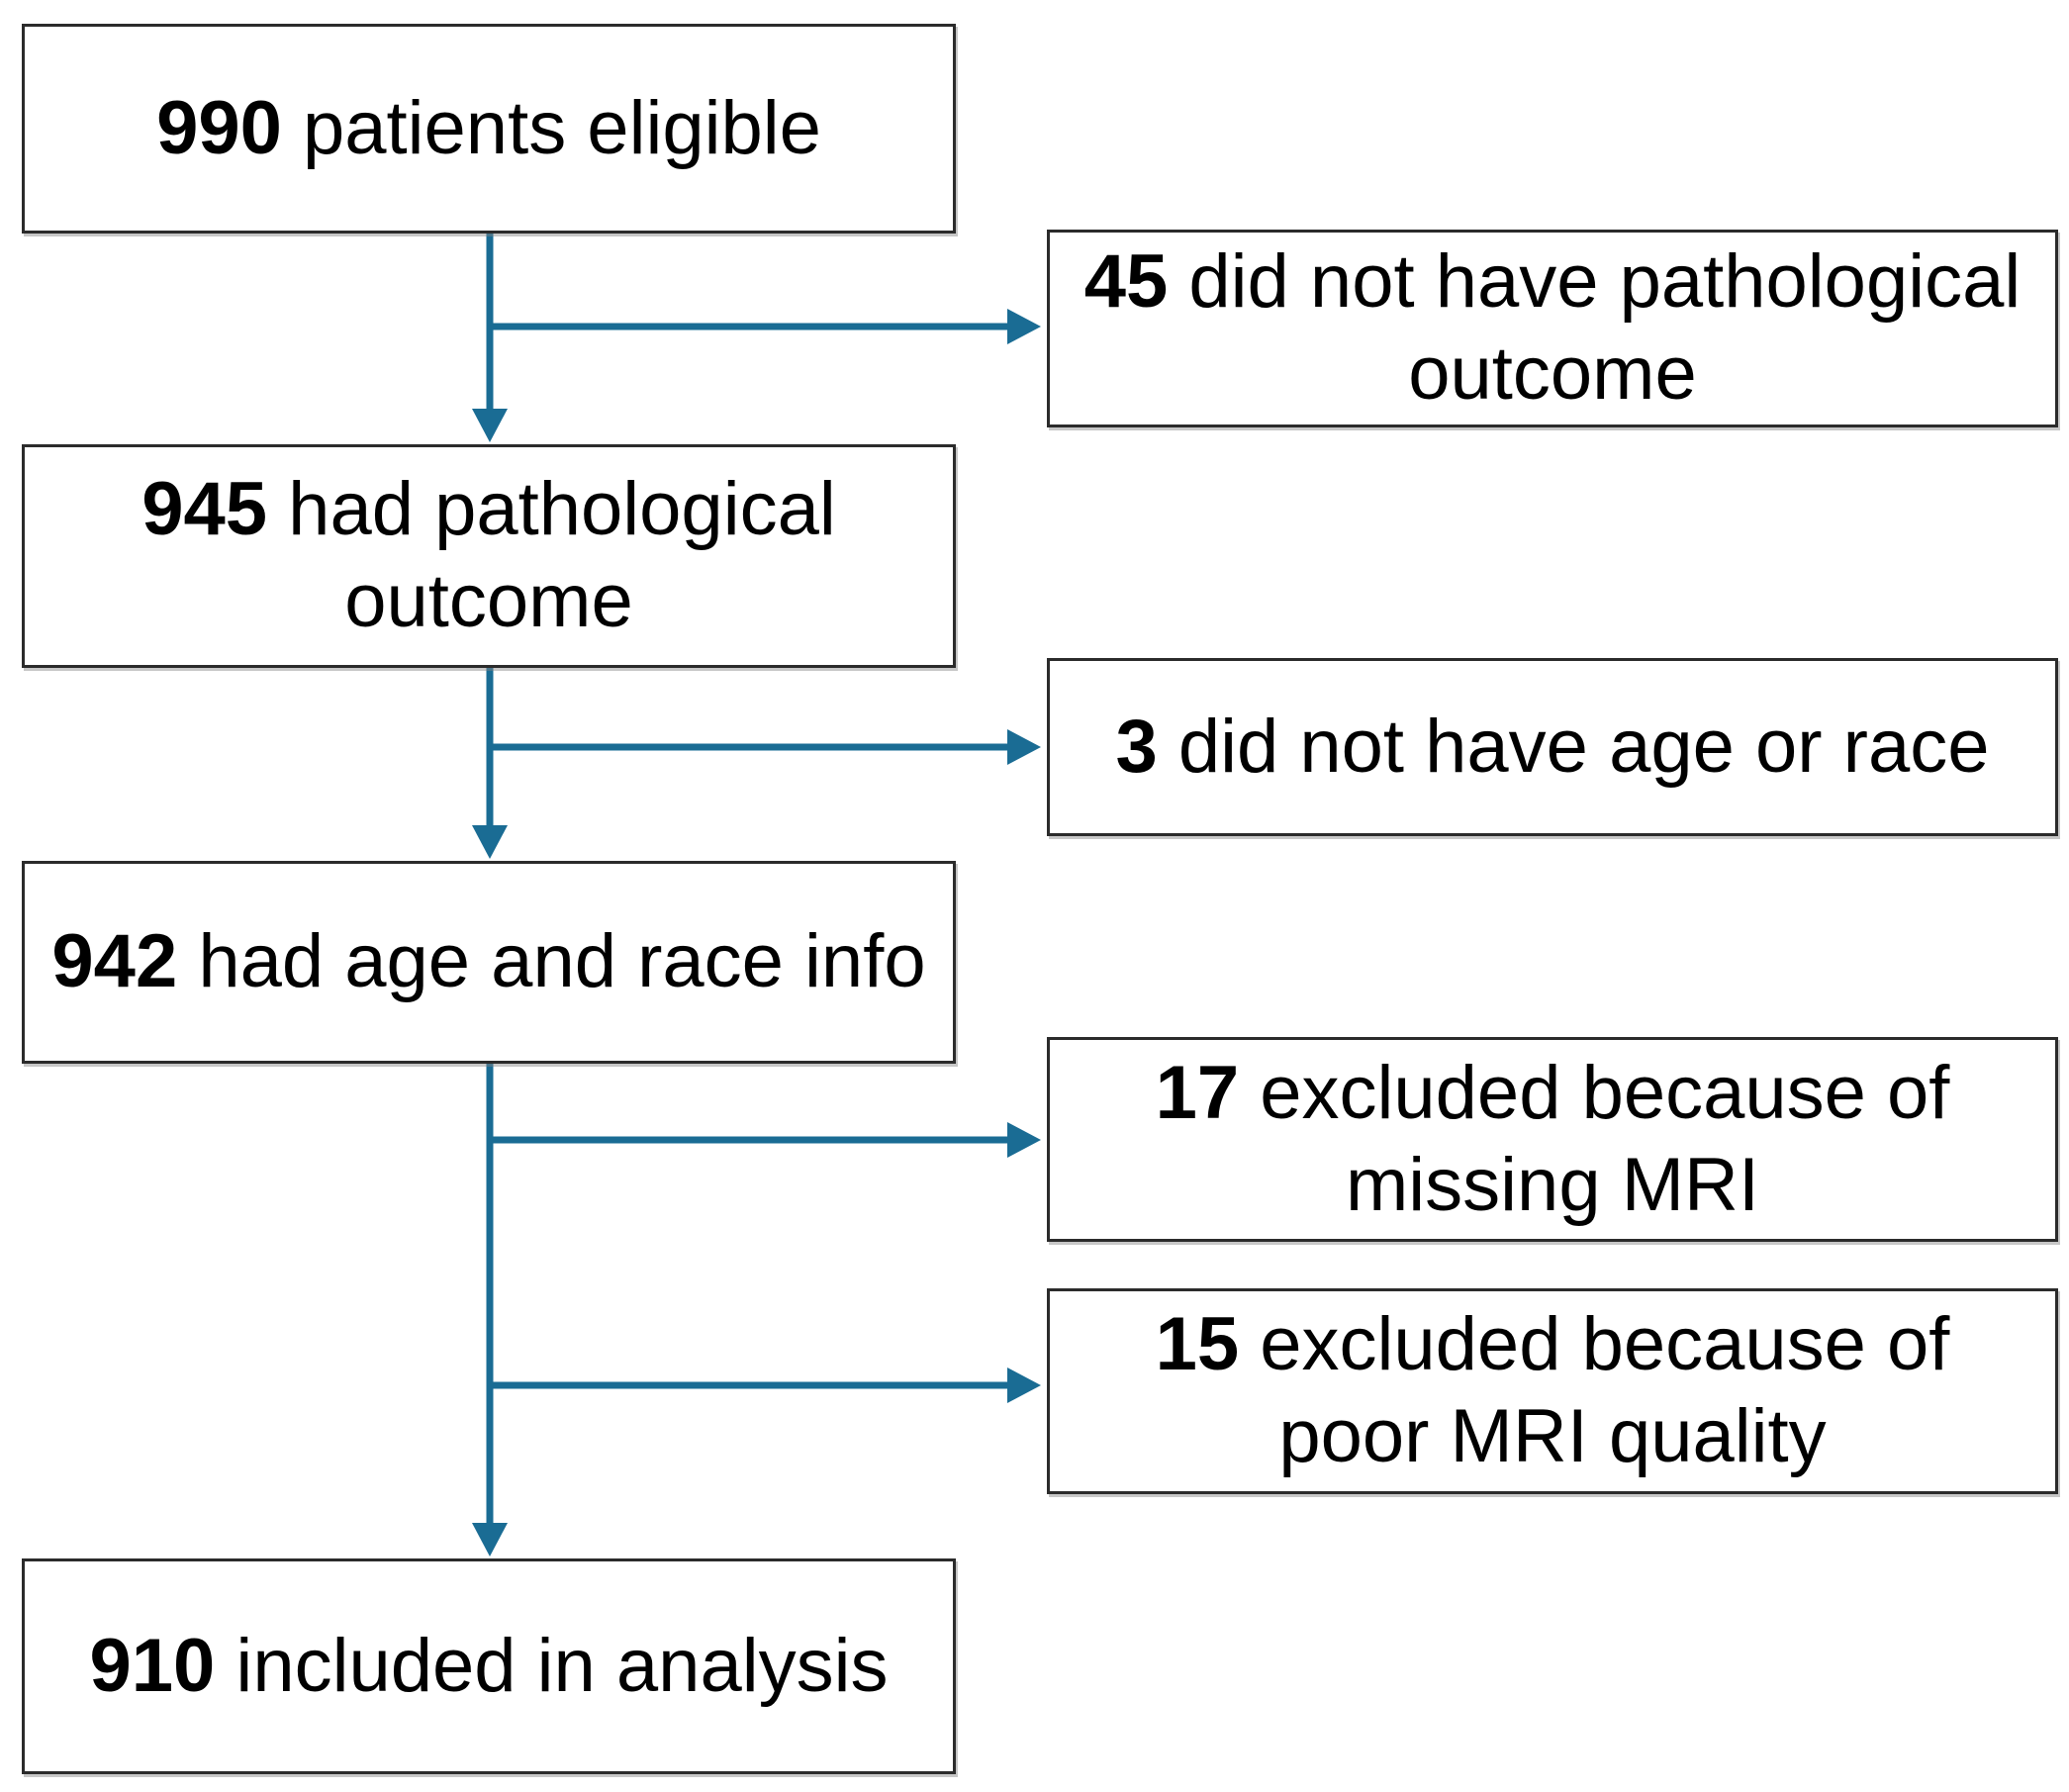 The height and width of the screenshot is (1792, 2069). I want to click on flow-box-no-age-or-race: 3 did not have age or race, so click(1552, 747).